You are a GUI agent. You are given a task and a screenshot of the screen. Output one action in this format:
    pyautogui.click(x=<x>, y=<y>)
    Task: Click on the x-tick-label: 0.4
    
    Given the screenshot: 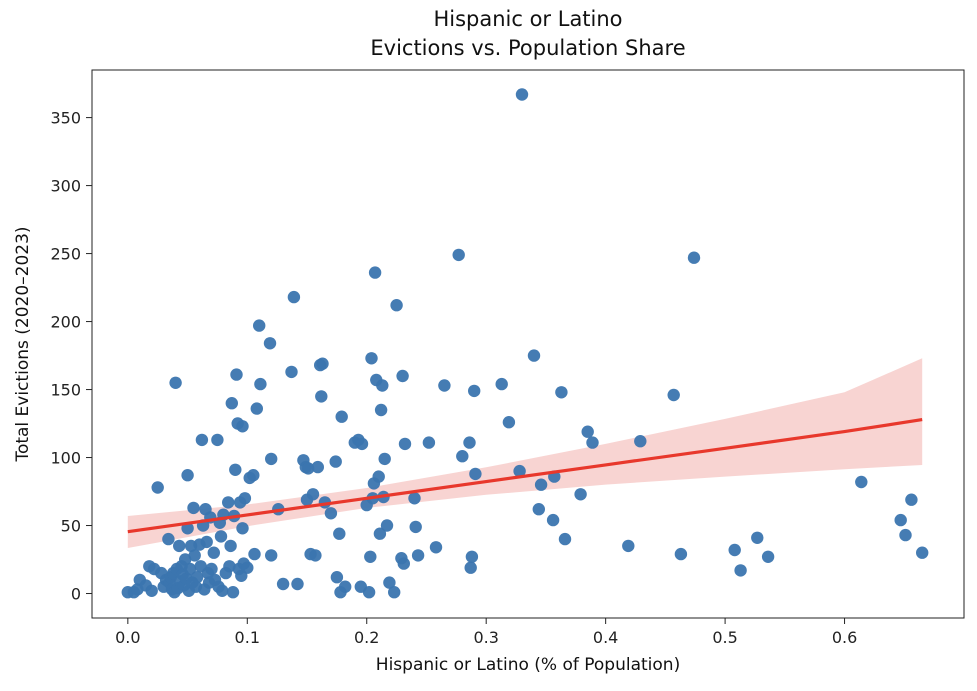 What is the action you would take?
    pyautogui.click(x=605, y=637)
    